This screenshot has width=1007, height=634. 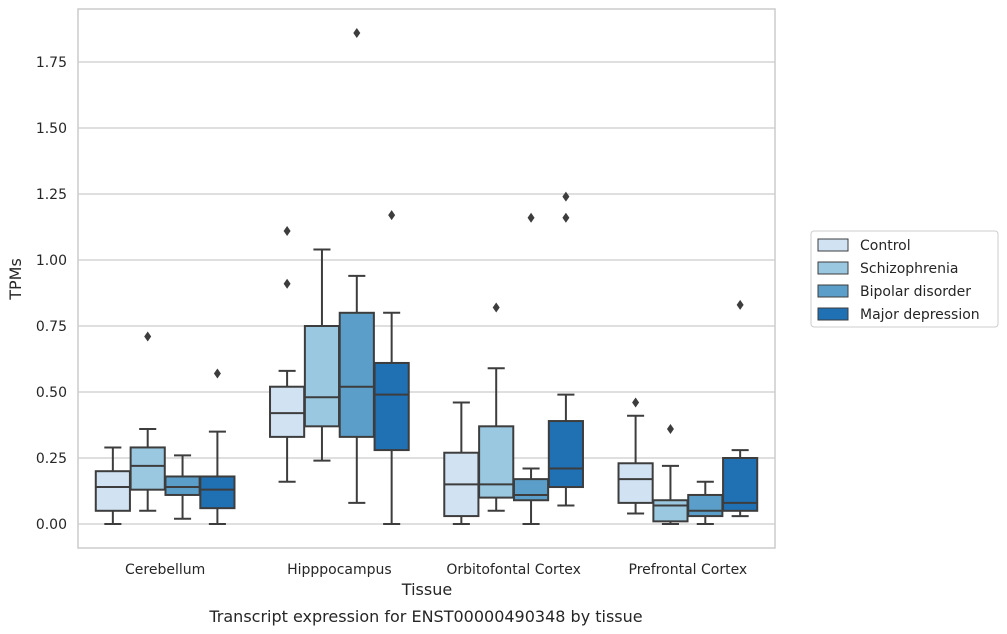 What do you see at coordinates (513, 570) in the screenshot?
I see `x-tick-label: Orbitofontal Cortex` at bounding box center [513, 570].